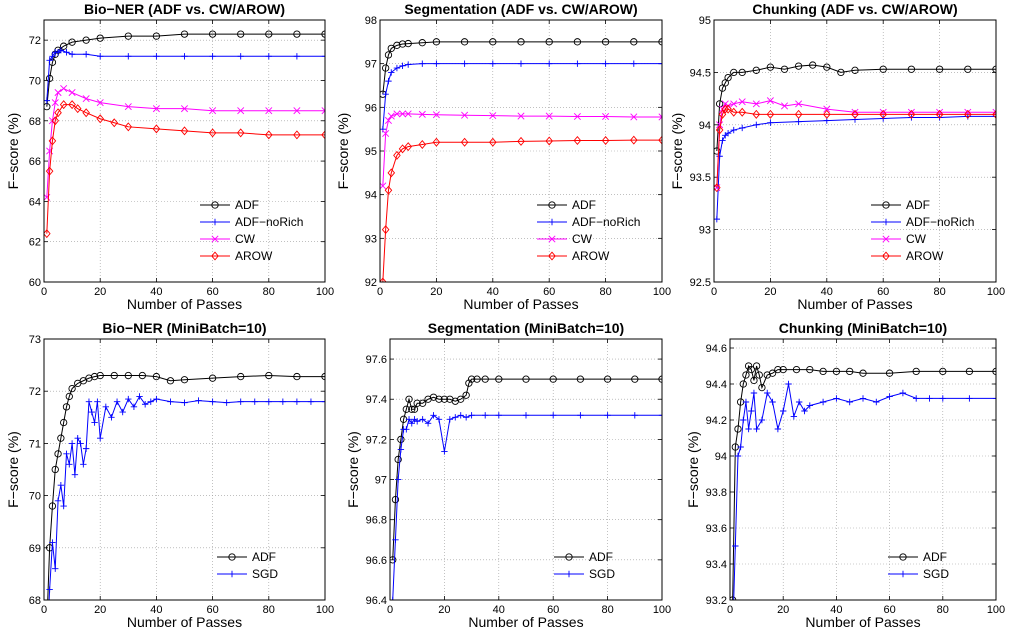 This screenshot has width=1016, height=641. What do you see at coordinates (35, 283) in the screenshot?
I see `y-tick-label: 60` at bounding box center [35, 283].